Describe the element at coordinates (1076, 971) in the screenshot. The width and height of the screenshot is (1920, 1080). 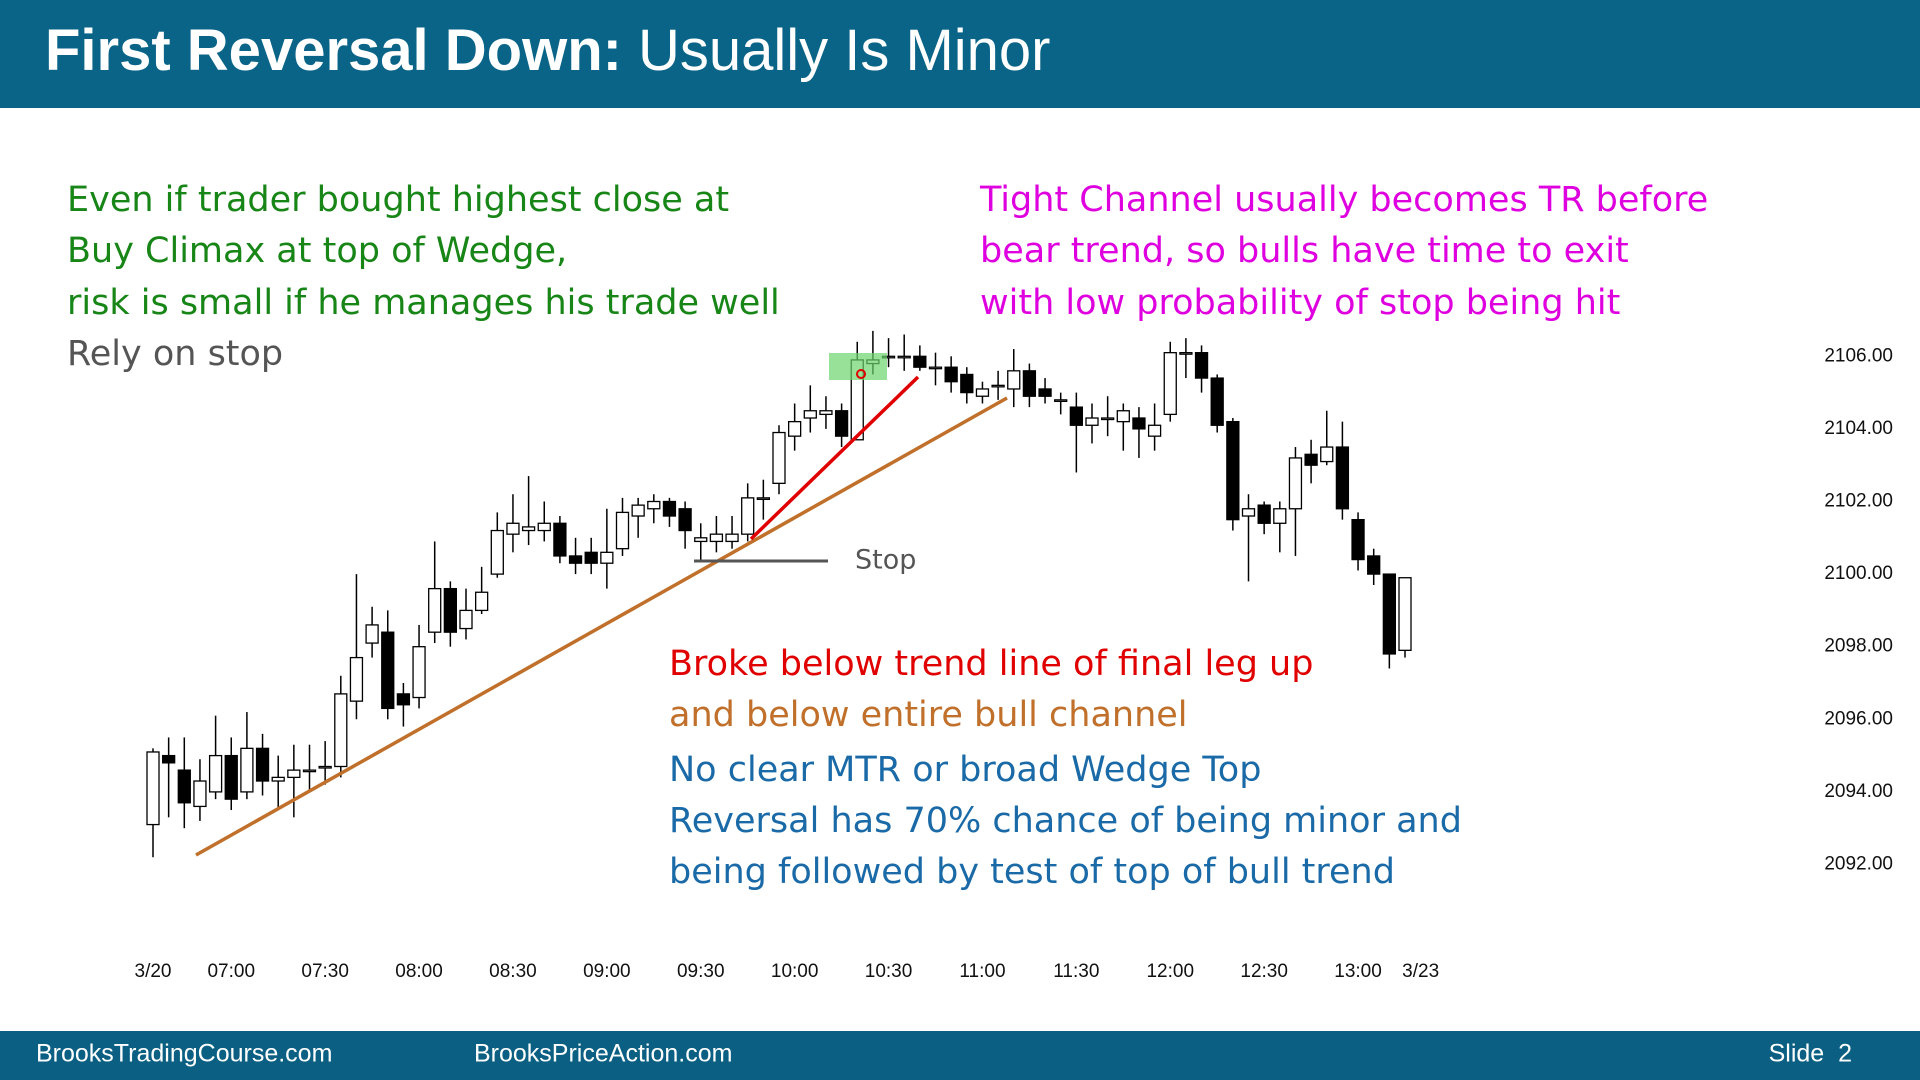
I see `x-tick-label: 11:30` at that location.